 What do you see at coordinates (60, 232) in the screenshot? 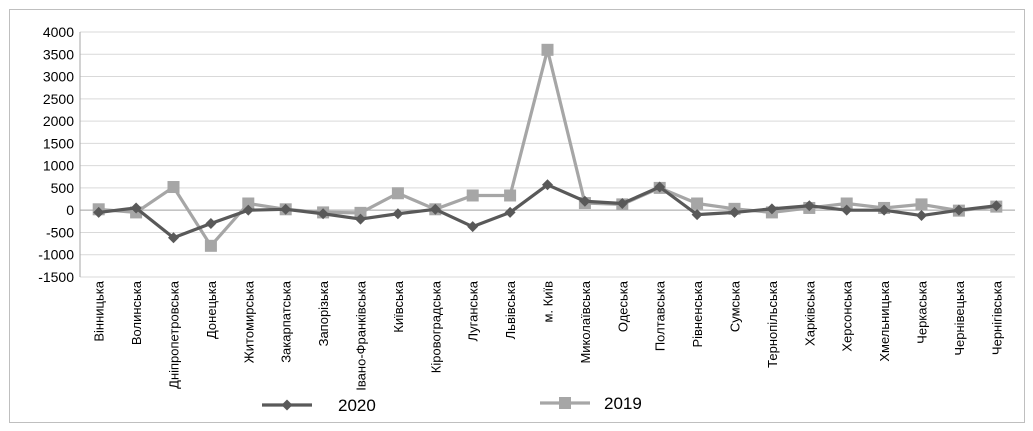
I see `y-tick-label: -500` at bounding box center [60, 232].